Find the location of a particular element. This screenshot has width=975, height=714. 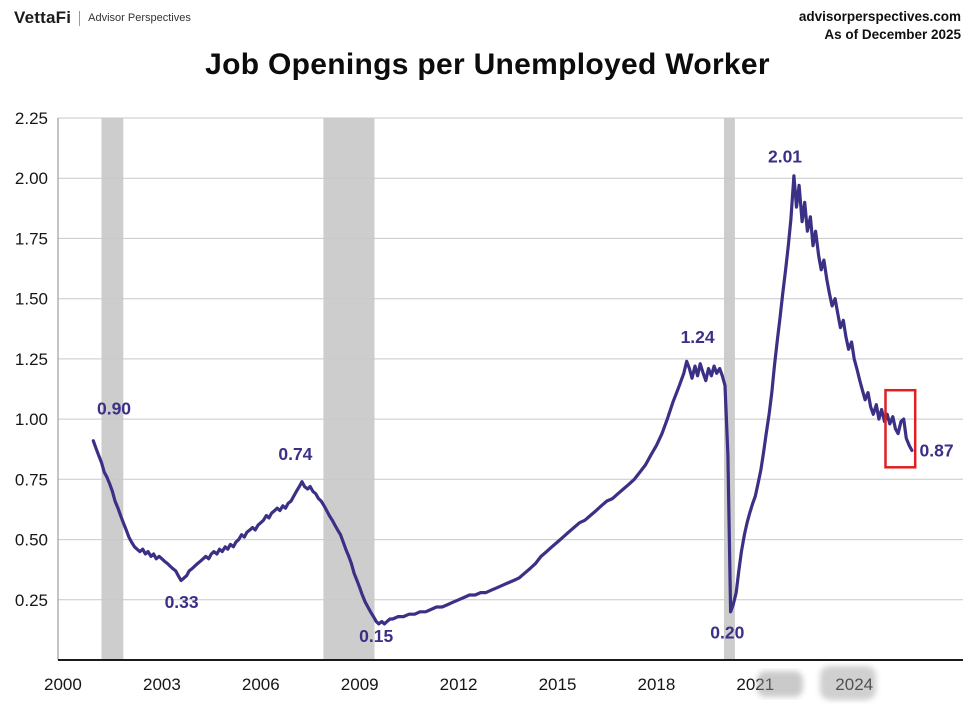

annotation-0.87: 0.87 is located at coordinates (937, 450).